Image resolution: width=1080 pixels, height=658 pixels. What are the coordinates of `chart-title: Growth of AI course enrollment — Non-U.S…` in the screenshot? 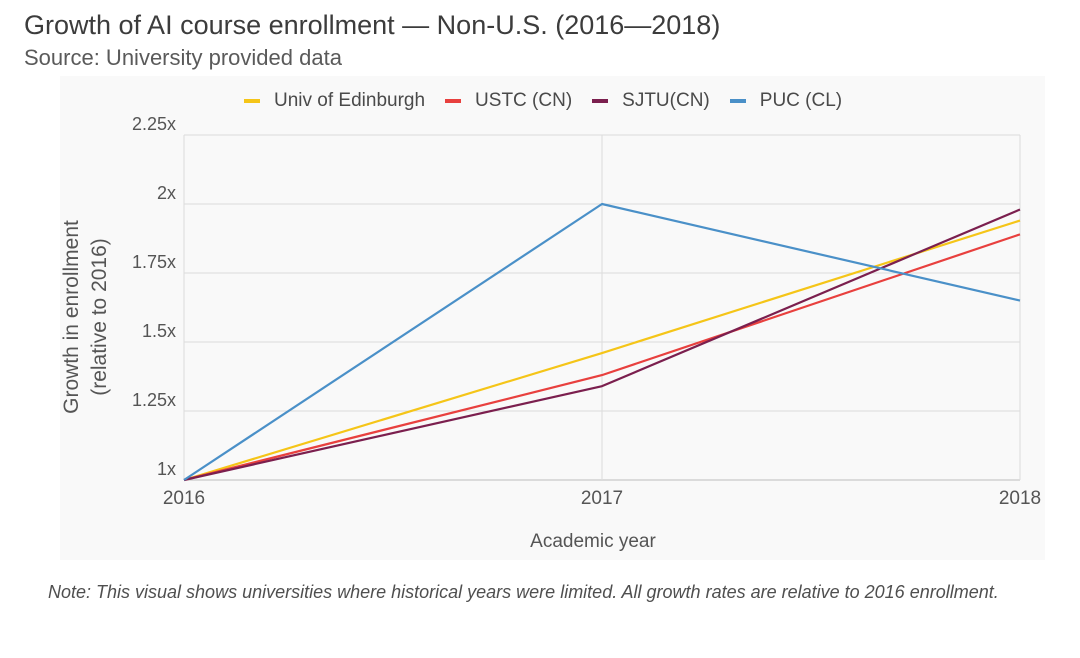 It's located at (372, 25).